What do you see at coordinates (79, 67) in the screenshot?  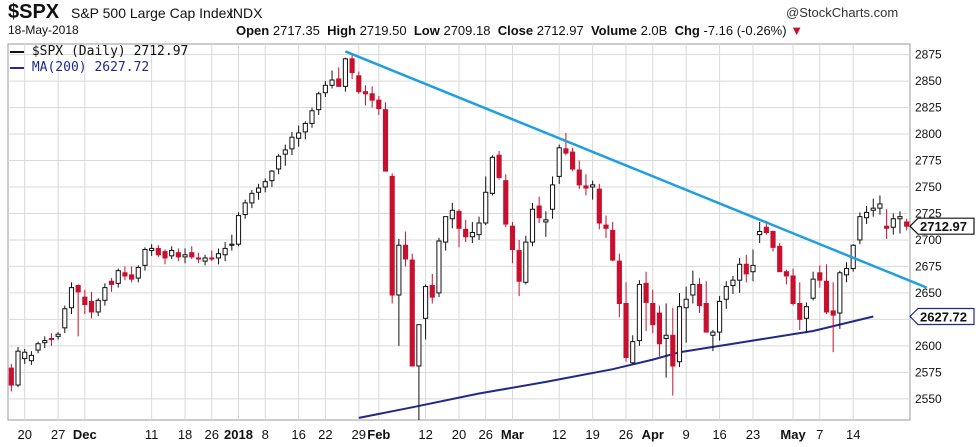 I see `legend-ma: MA(200) 2627.72` at bounding box center [79, 67].